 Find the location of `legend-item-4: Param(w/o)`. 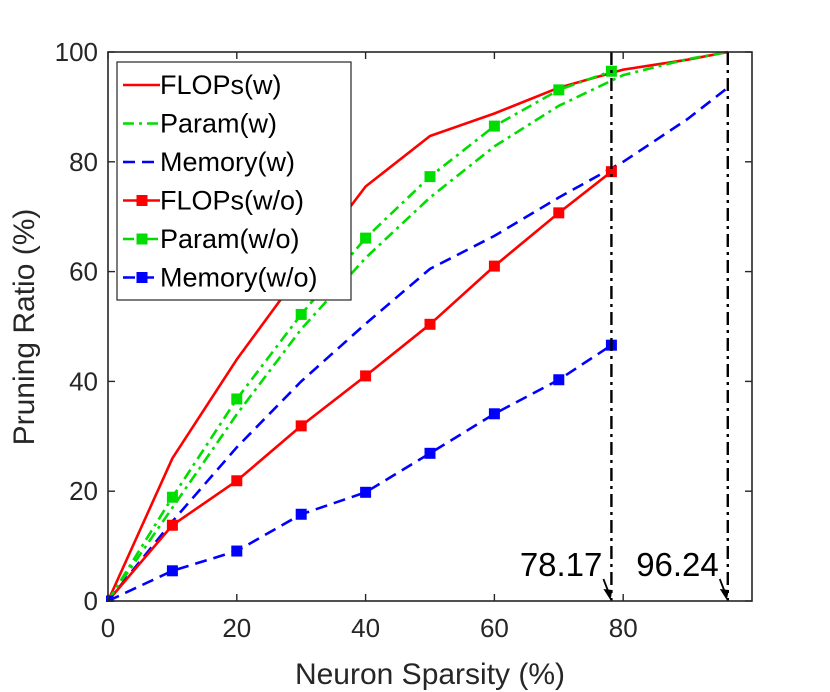

legend-item-4: Param(w/o) is located at coordinates (211, 239).